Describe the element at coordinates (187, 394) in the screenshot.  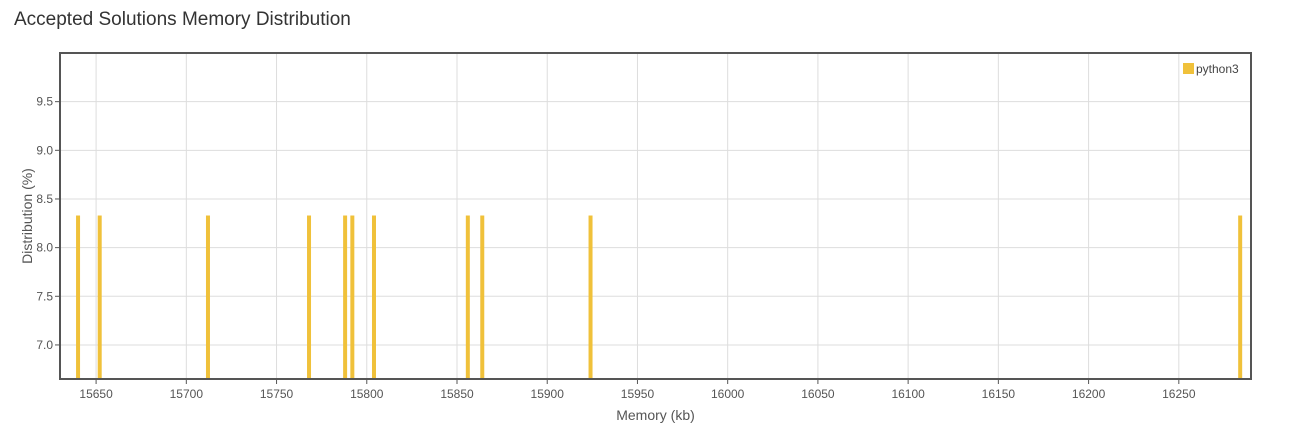
I see `x-tick-label: 15700` at that location.